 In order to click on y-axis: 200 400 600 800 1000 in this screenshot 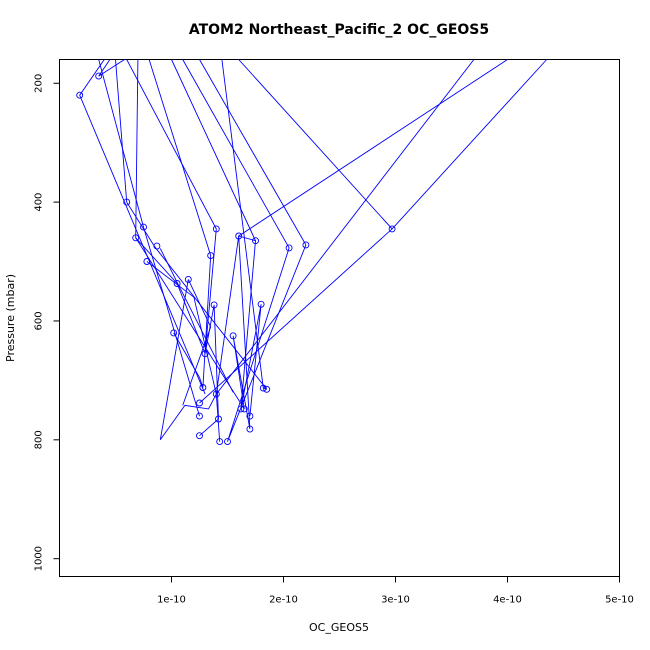, I will do `click(47, 322)`.